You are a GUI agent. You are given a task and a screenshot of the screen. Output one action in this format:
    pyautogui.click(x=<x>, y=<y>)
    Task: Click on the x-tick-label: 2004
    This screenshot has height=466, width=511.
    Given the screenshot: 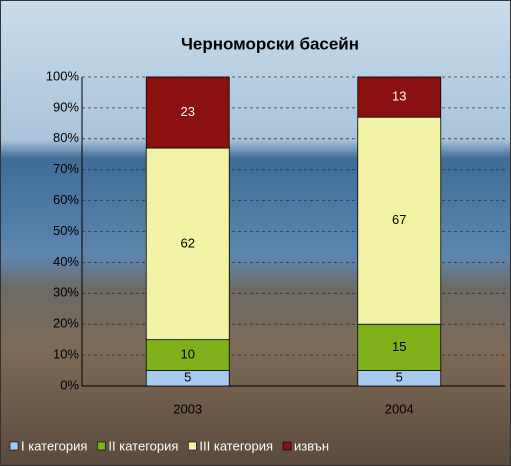 What is the action you would take?
    pyautogui.click(x=399, y=408)
    